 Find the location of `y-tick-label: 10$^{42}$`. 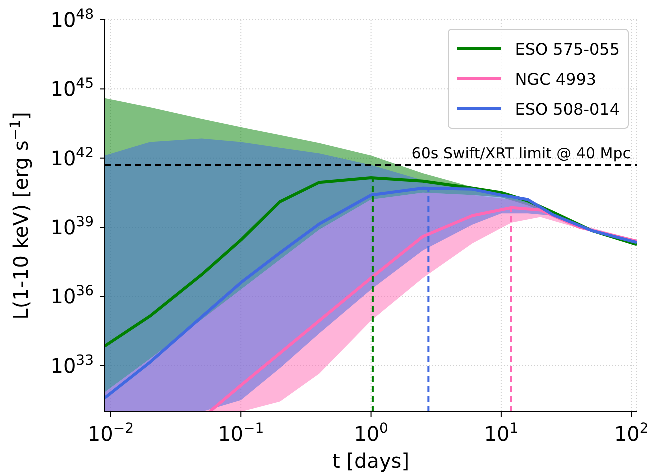

y-tick-label: 10$^{42}$ is located at coordinates (72, 157).